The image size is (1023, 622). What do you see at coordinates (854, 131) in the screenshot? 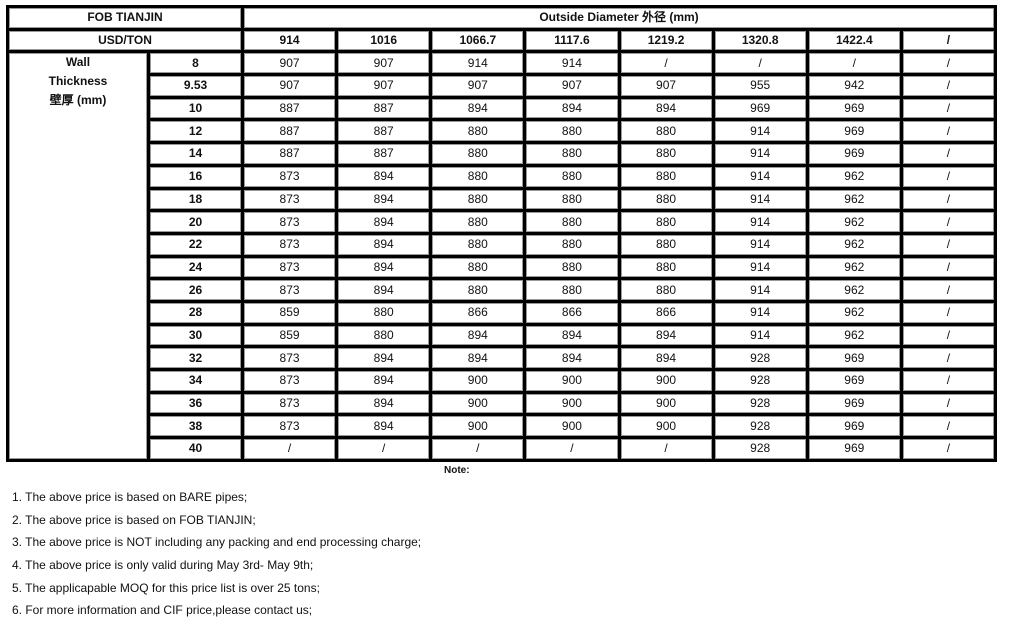
I see `price-cell: 969` at bounding box center [854, 131].